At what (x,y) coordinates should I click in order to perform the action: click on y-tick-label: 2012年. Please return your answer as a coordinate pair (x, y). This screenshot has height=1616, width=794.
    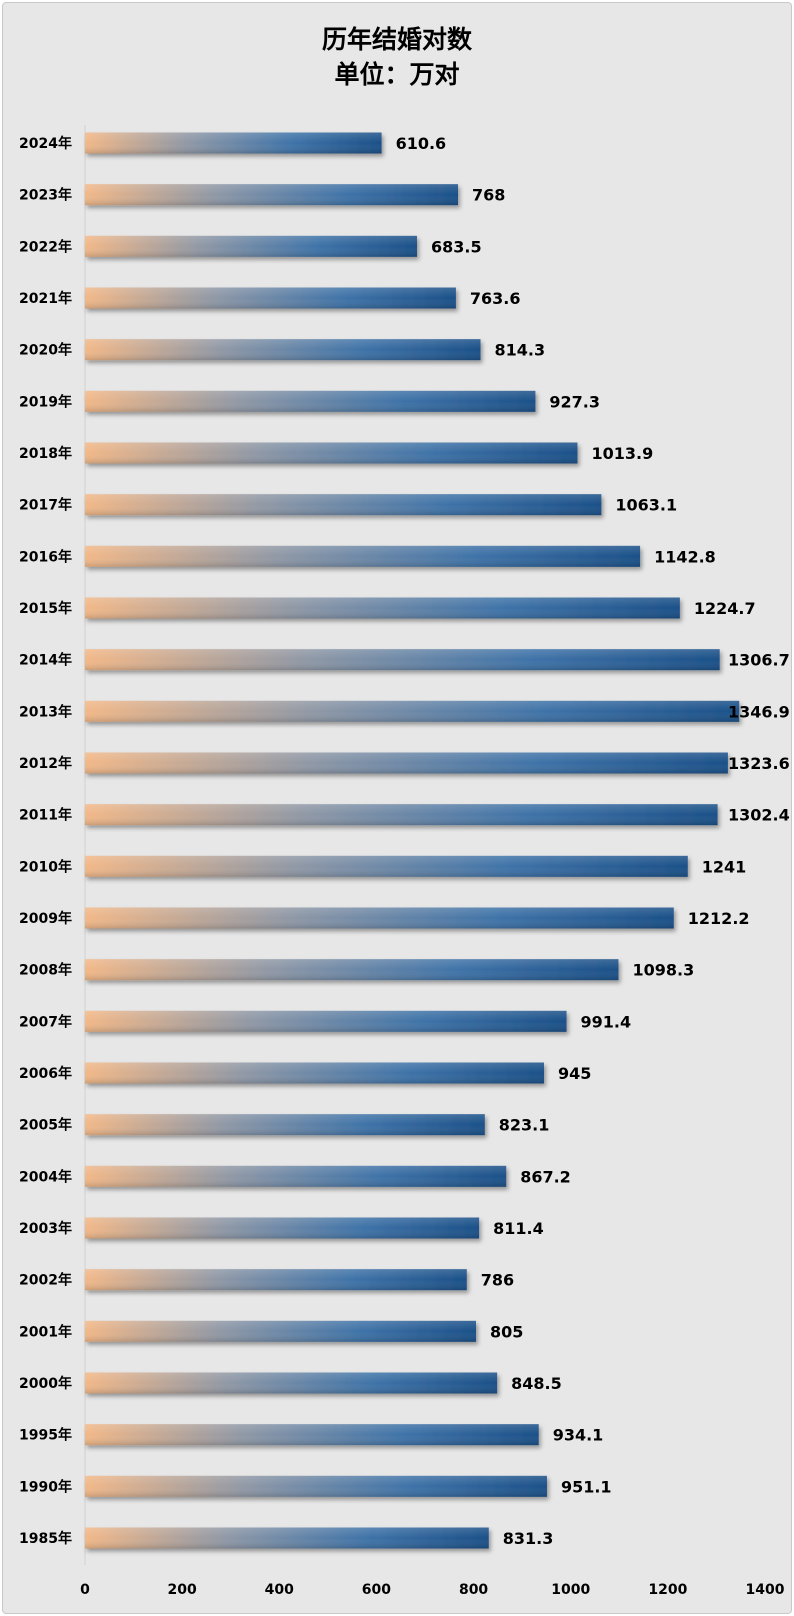
    Looking at the image, I should click on (45, 763).